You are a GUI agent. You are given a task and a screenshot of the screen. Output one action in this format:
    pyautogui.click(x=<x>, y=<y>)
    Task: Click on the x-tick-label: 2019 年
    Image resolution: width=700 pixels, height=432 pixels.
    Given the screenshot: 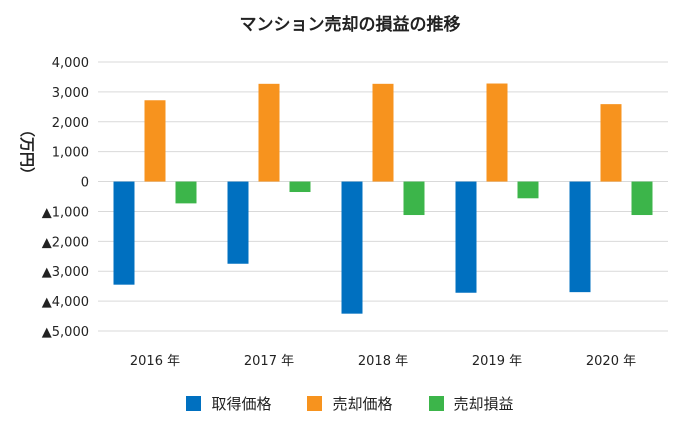 What is the action you would take?
    pyautogui.click(x=497, y=361)
    